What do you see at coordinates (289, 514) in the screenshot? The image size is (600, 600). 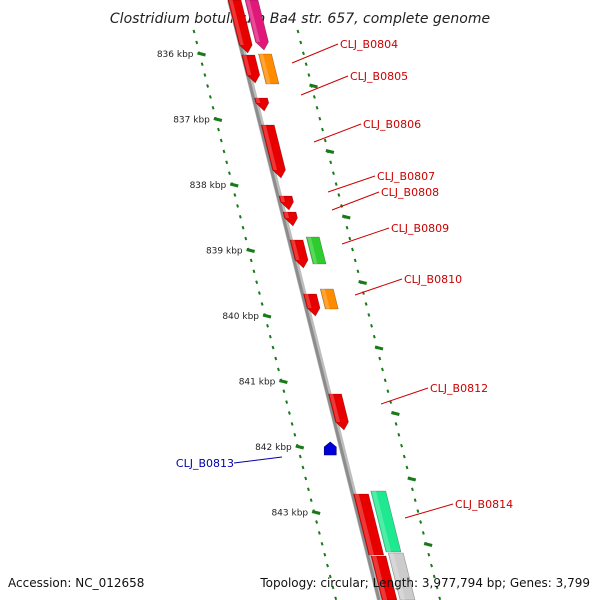 I see `kbp-tick-label: 843 kbp` at bounding box center [289, 514].